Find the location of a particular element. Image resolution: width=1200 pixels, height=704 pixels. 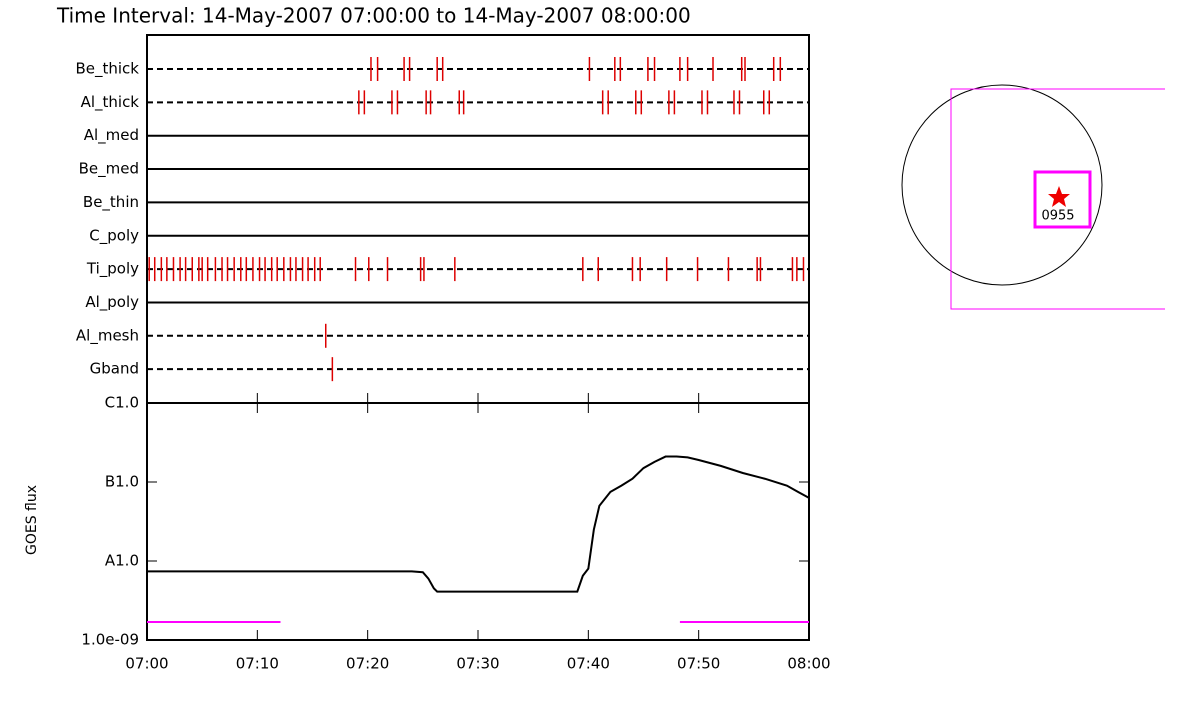

x-tick-label: 07:30 is located at coordinates (477, 664).